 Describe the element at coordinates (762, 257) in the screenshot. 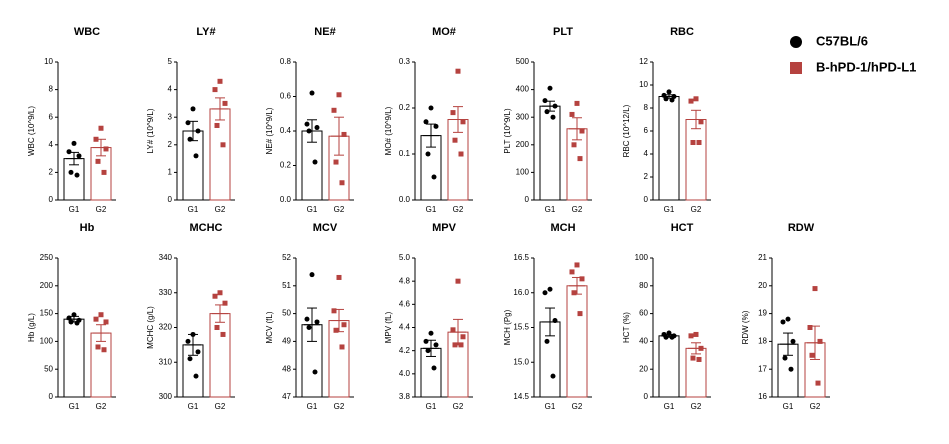

I see `y-tick-label: 21` at that location.